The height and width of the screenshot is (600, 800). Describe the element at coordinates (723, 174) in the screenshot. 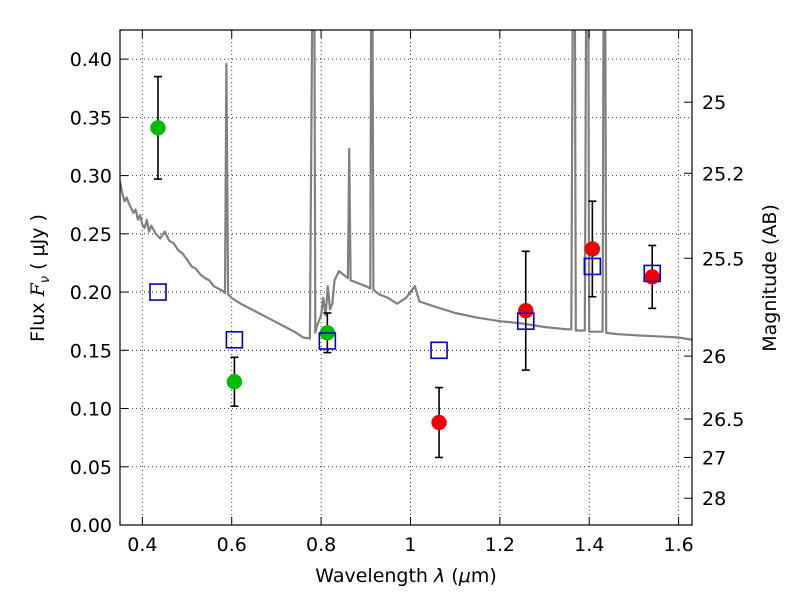

I see `y2-tick-label: 25.2` at that location.